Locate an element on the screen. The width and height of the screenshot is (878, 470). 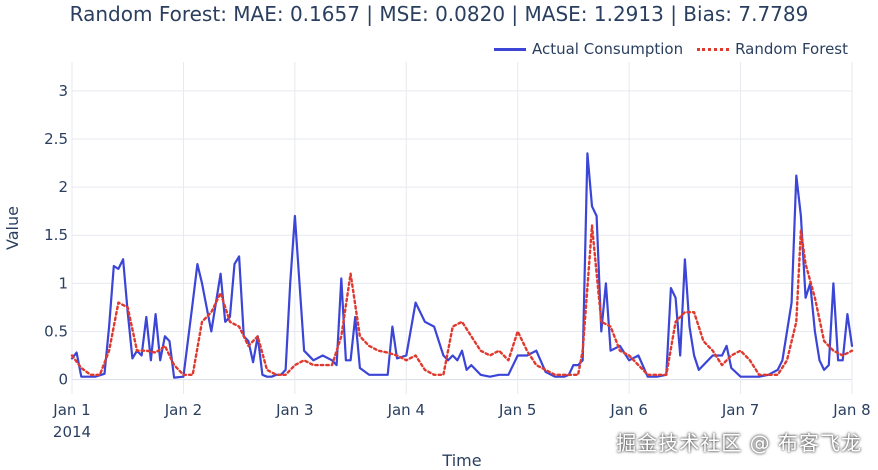
y-tick-label: 0 is located at coordinates (63, 380).